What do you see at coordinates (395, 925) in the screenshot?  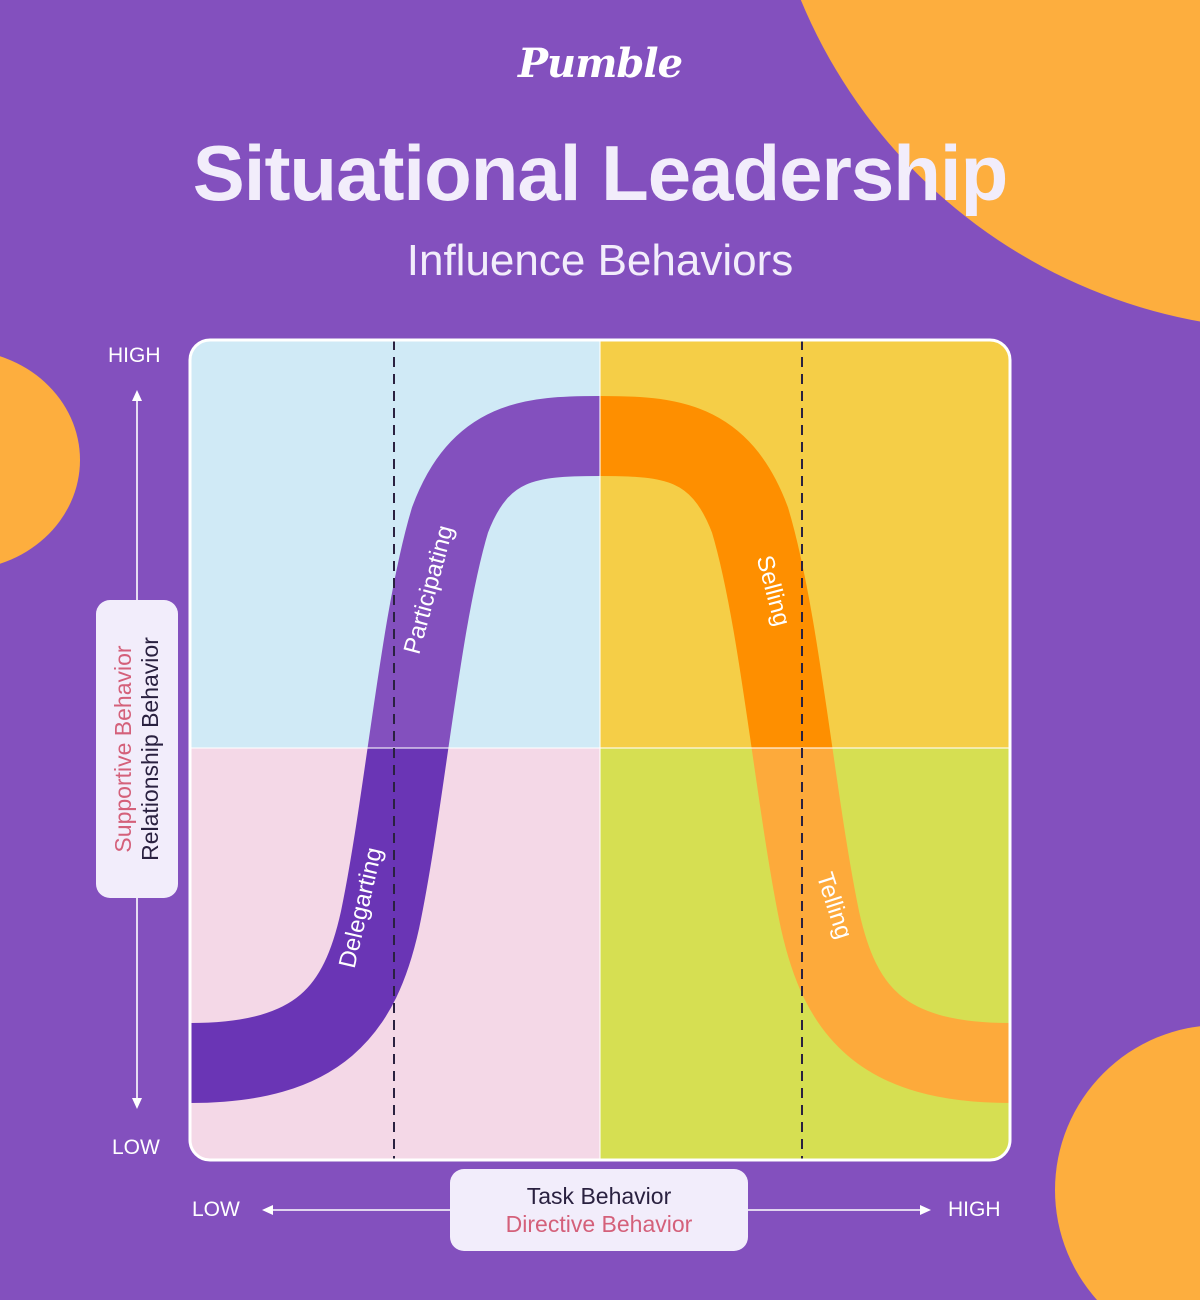 I see `curve-segment-delegating` at bounding box center [395, 925].